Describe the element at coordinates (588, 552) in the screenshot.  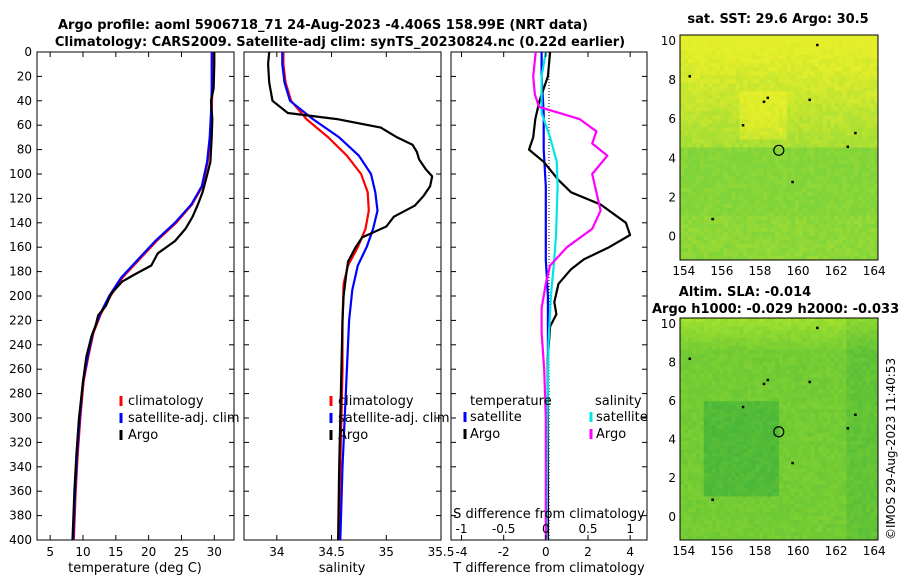
I see `x-tick-label: 2` at that location.